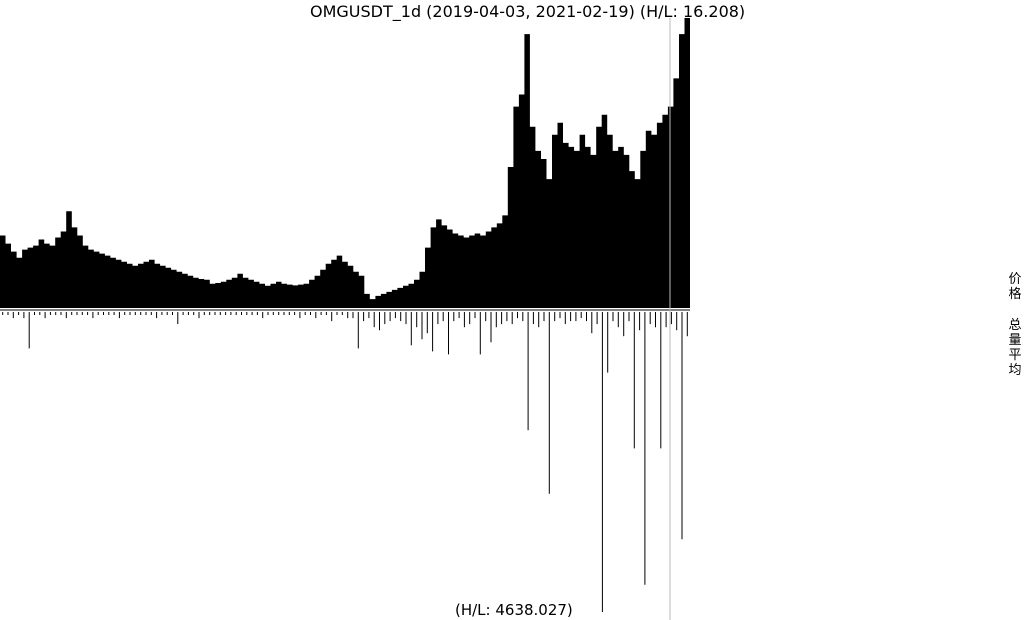 This screenshot has width=1024, height=620. Describe the element at coordinates (1015, 287) in the screenshot. I see `side-label-price: 价格` at that location.